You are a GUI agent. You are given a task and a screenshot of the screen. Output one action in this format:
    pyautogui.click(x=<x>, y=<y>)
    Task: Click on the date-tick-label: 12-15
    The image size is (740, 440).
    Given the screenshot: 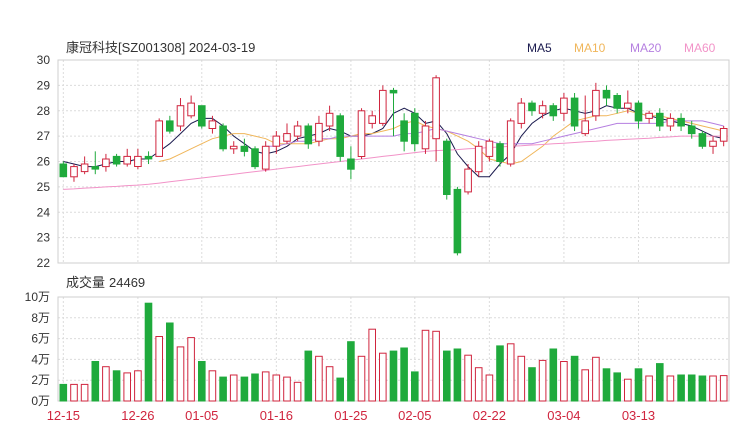 What is the action you would take?
    pyautogui.click(x=63, y=415)
    